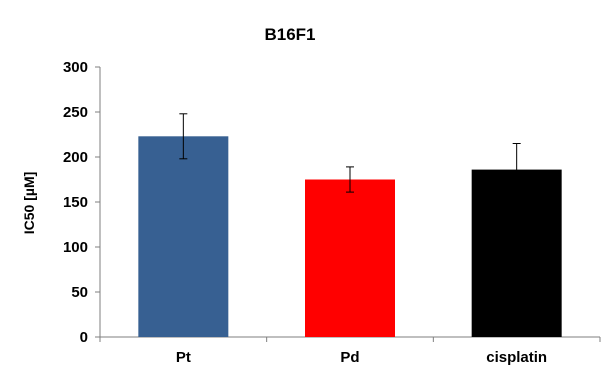  I want to click on chart-title: B16F1, so click(289, 34).